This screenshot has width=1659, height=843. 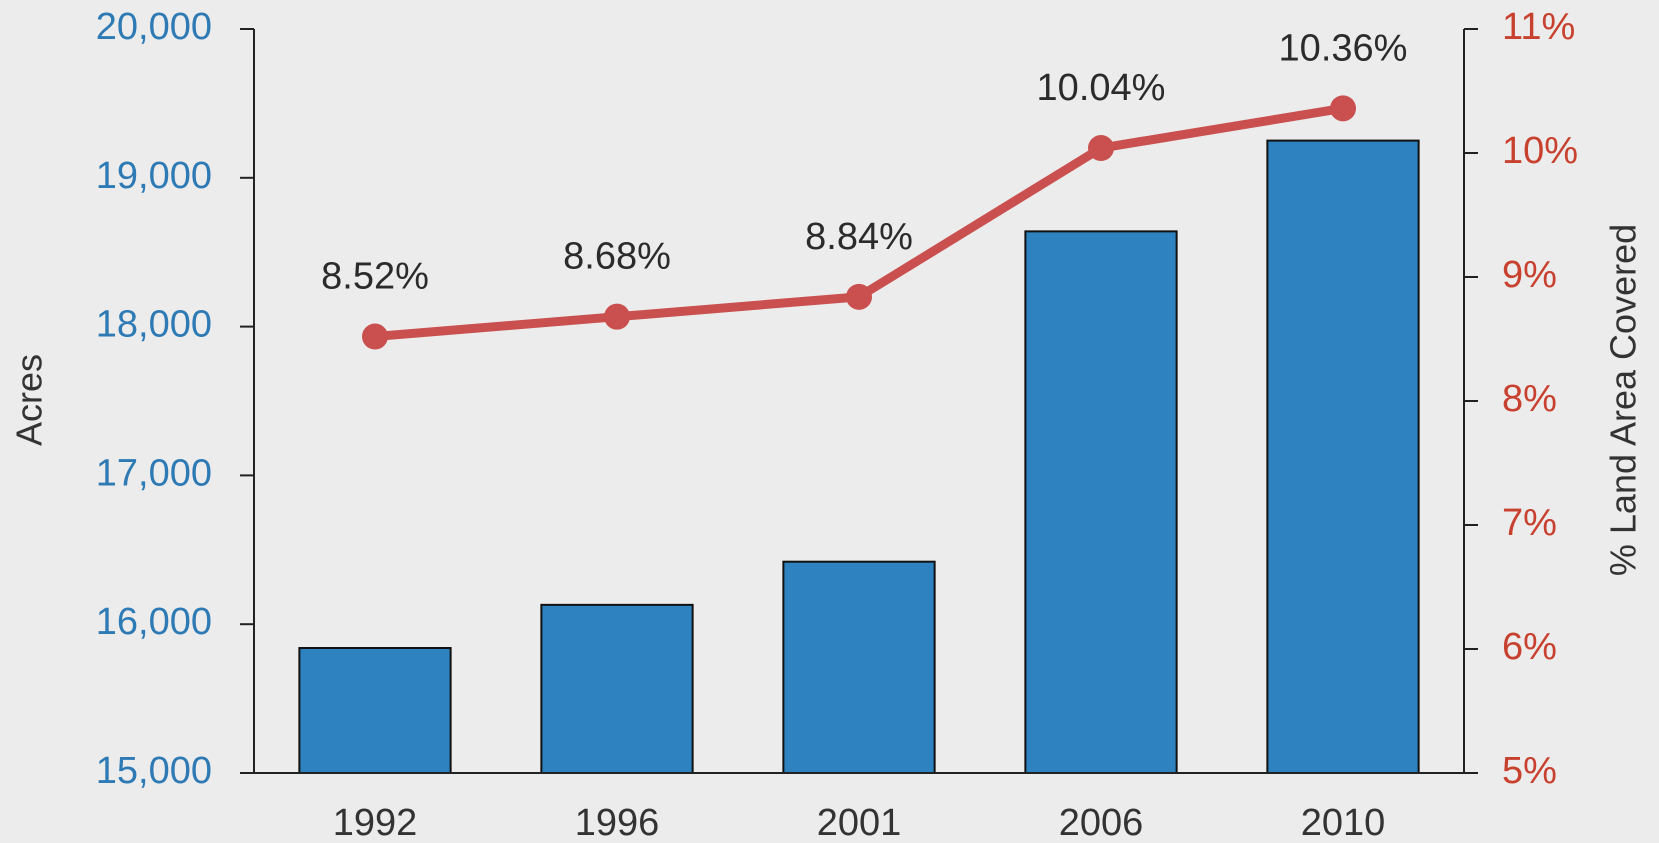 What do you see at coordinates (1529, 647) in the screenshot?
I see `y2-tick-label: 6%` at bounding box center [1529, 647].